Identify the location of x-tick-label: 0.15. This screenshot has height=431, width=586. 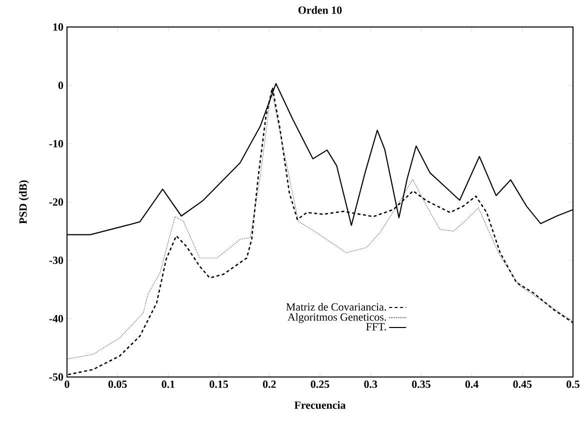
(219, 384).